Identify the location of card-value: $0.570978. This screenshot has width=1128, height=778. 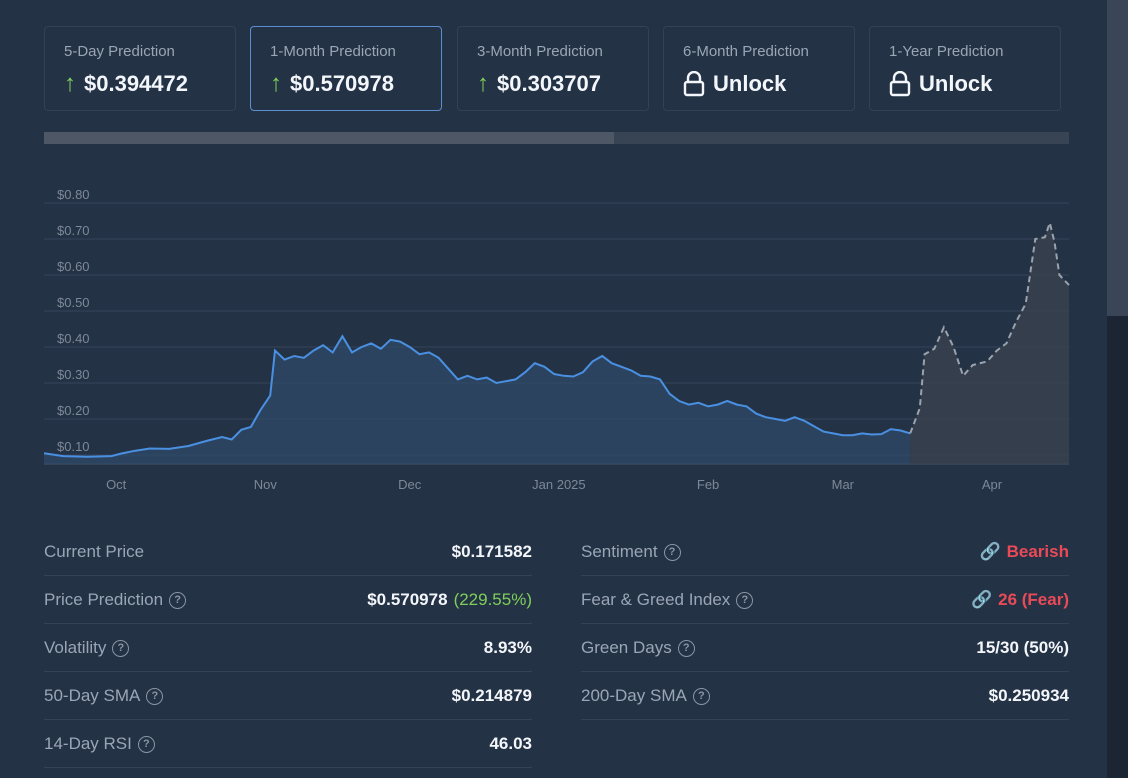
(342, 83).